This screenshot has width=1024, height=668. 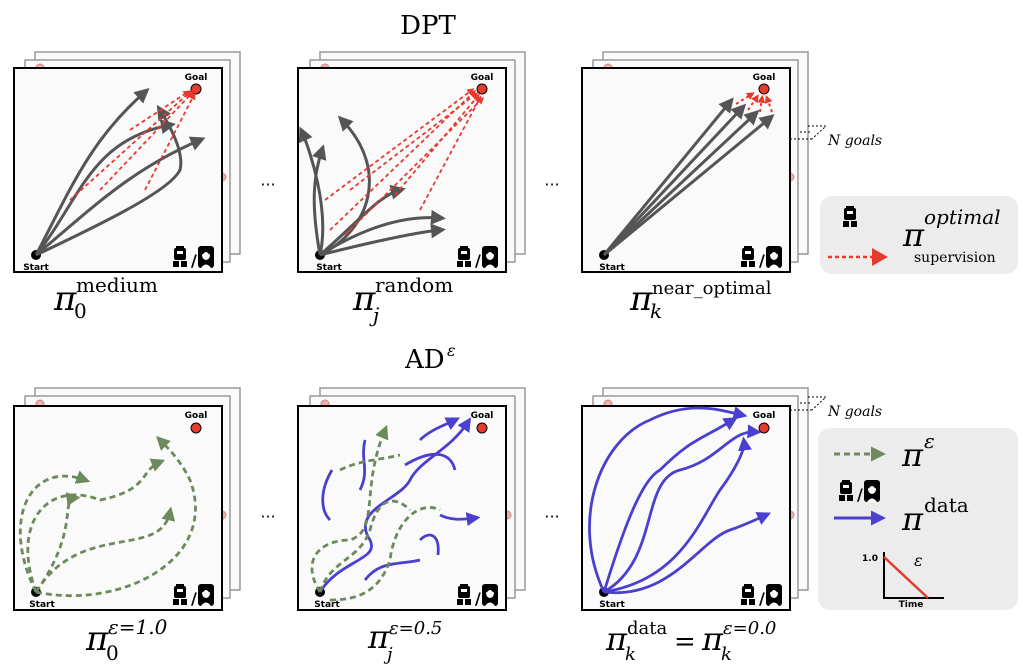 I want to click on ad-panel-data: Goal Start / N goals, so click(x=731, y=499).